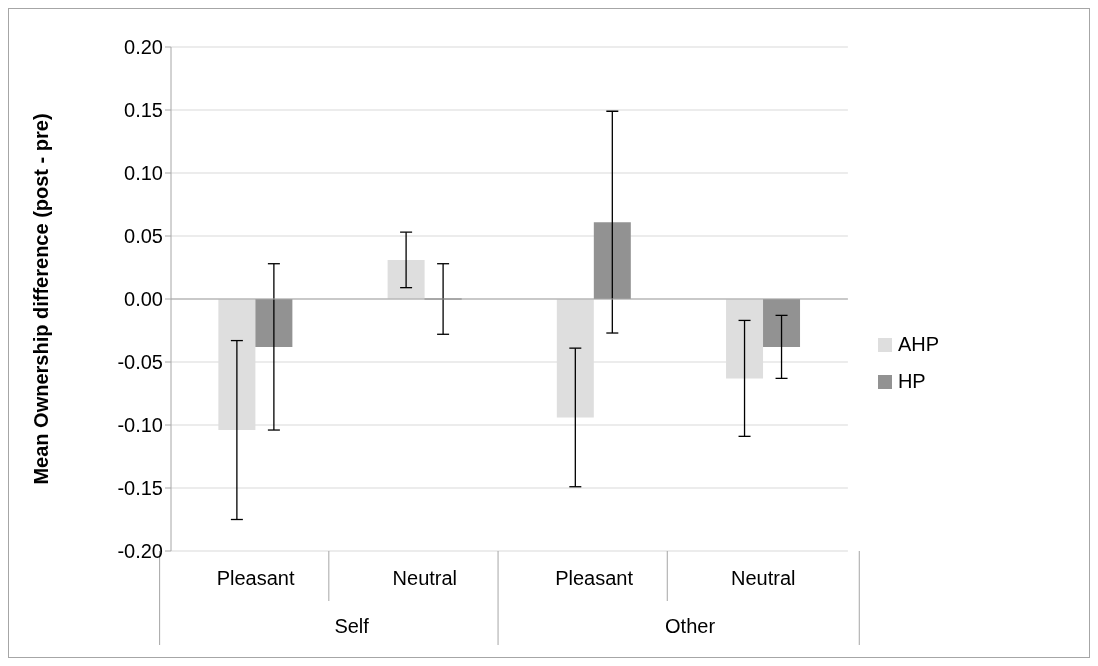 The image size is (1098, 666). Describe the element at coordinates (911, 381) in the screenshot. I see `legend-label: HP` at that location.